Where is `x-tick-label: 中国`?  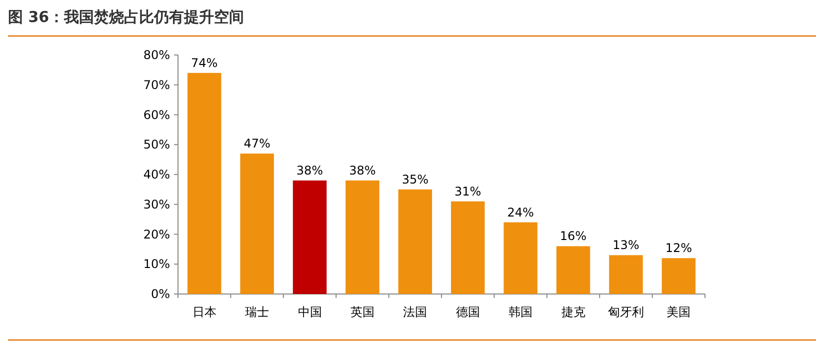 x-tick-label: 中国 is located at coordinates (310, 312).